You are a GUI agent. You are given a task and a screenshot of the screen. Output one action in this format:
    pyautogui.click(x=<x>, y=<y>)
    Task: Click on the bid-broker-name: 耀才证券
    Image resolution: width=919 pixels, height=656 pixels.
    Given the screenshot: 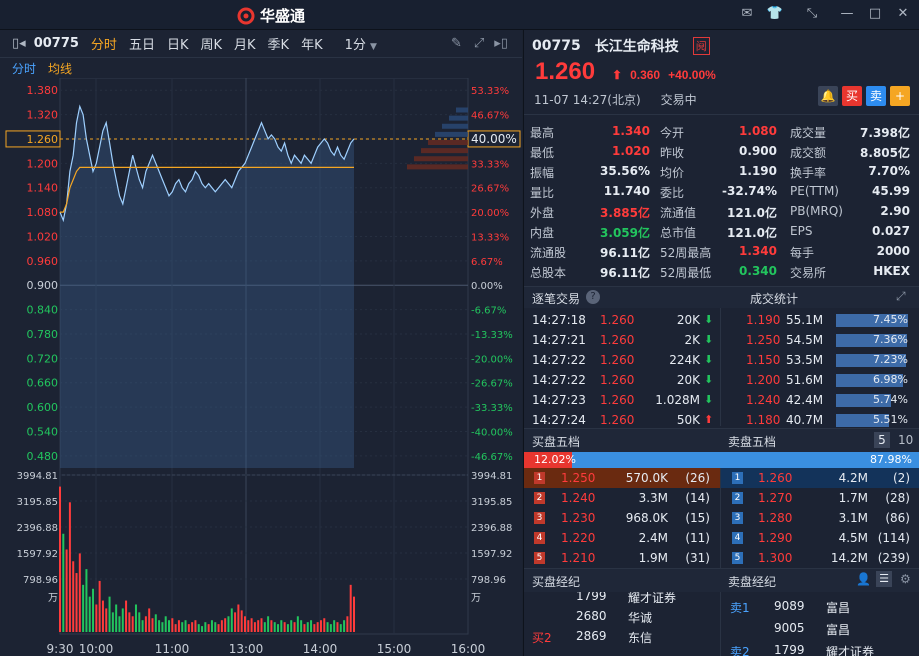 What is the action you would take?
    pyautogui.click(x=652, y=598)
    